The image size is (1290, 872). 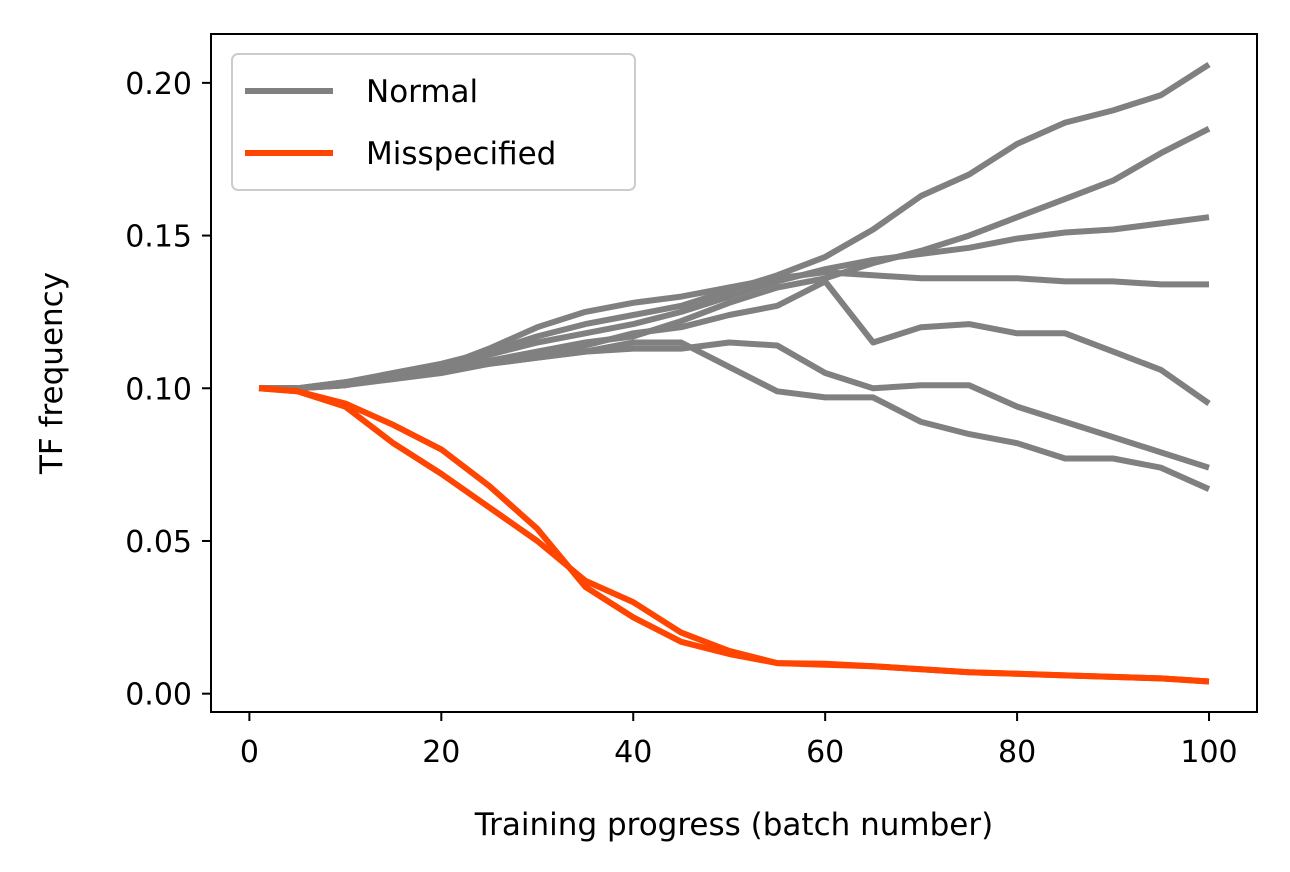 I want to click on x-tick-label: 100, so click(x=1208, y=752).